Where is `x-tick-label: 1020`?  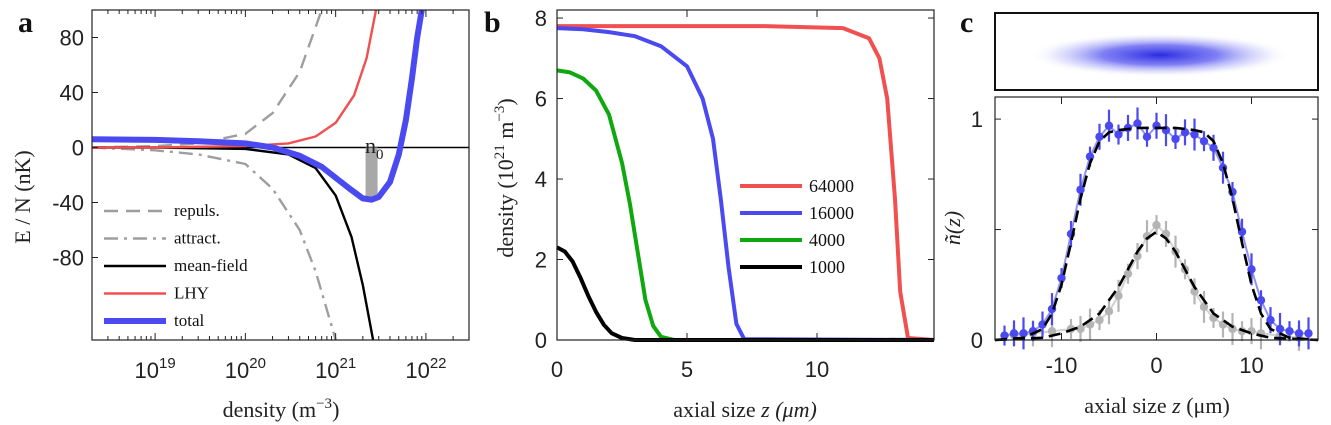 x-tick-label: 1020 is located at coordinates (245, 369).